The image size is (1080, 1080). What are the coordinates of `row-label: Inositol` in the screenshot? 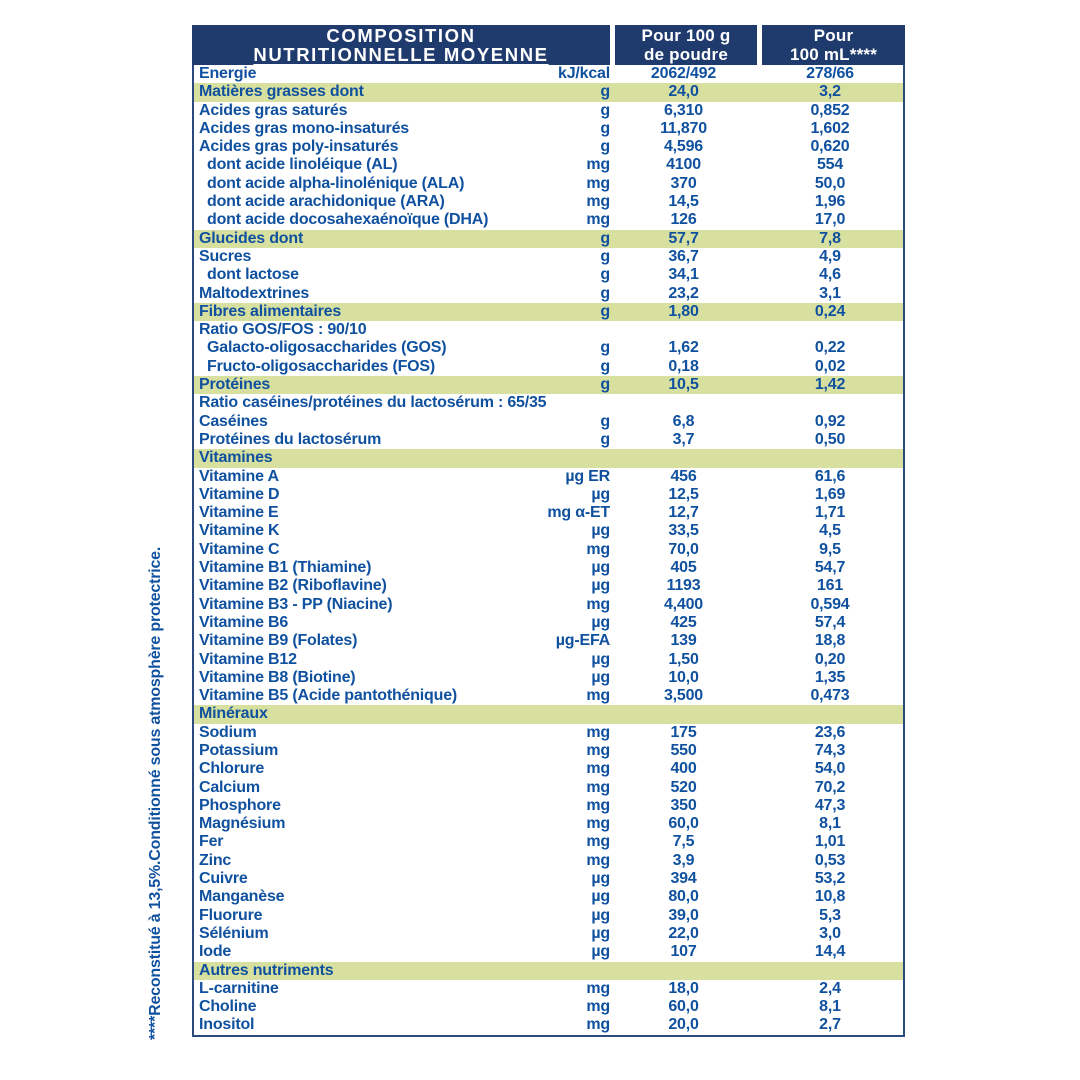 It's located at (227, 1025).